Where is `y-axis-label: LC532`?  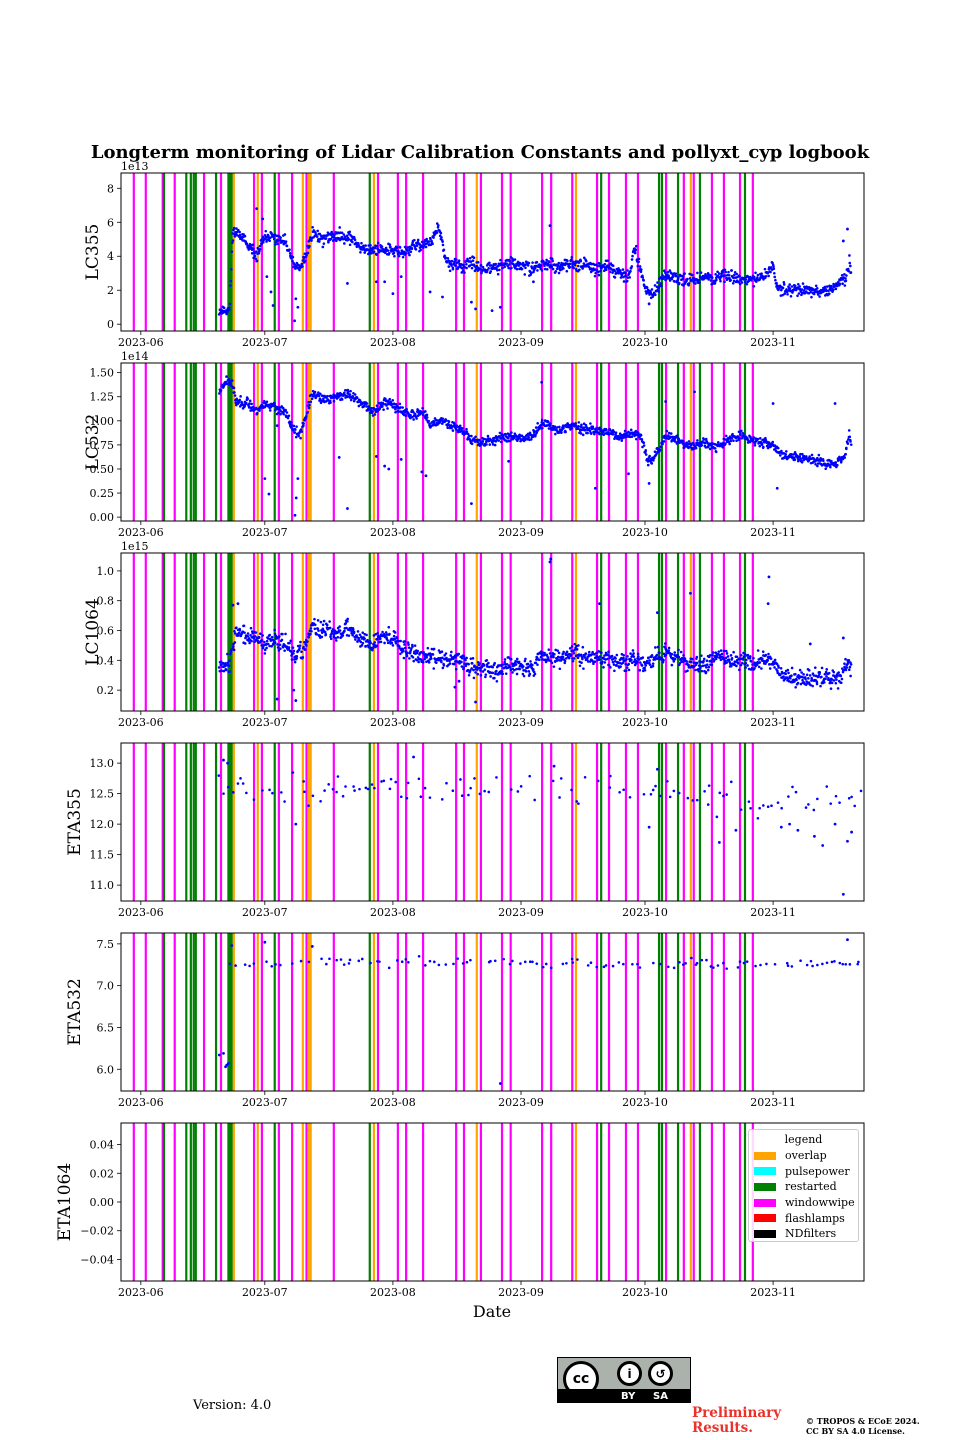
y-axis-label: LC532 is located at coordinates (93, 442).